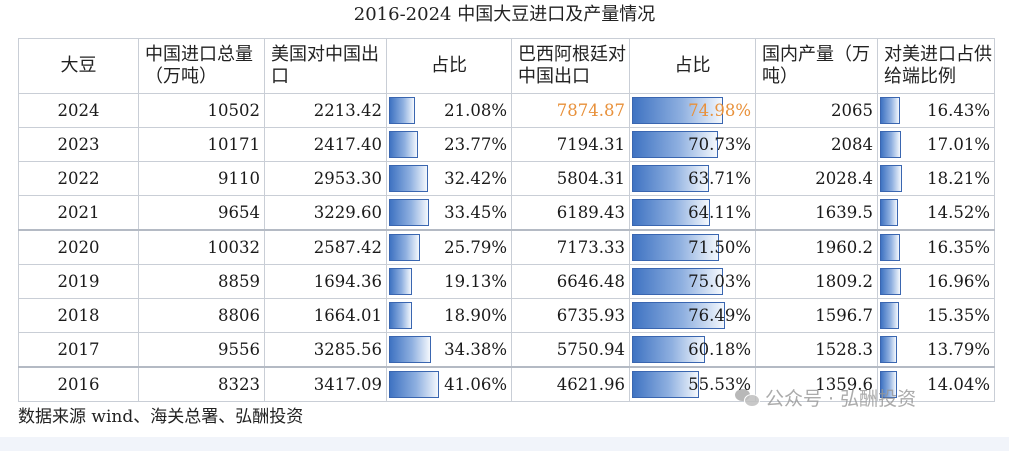  What do you see at coordinates (234, 247) in the screenshot?
I see `import-total-cell-value: 10032` at bounding box center [234, 247].